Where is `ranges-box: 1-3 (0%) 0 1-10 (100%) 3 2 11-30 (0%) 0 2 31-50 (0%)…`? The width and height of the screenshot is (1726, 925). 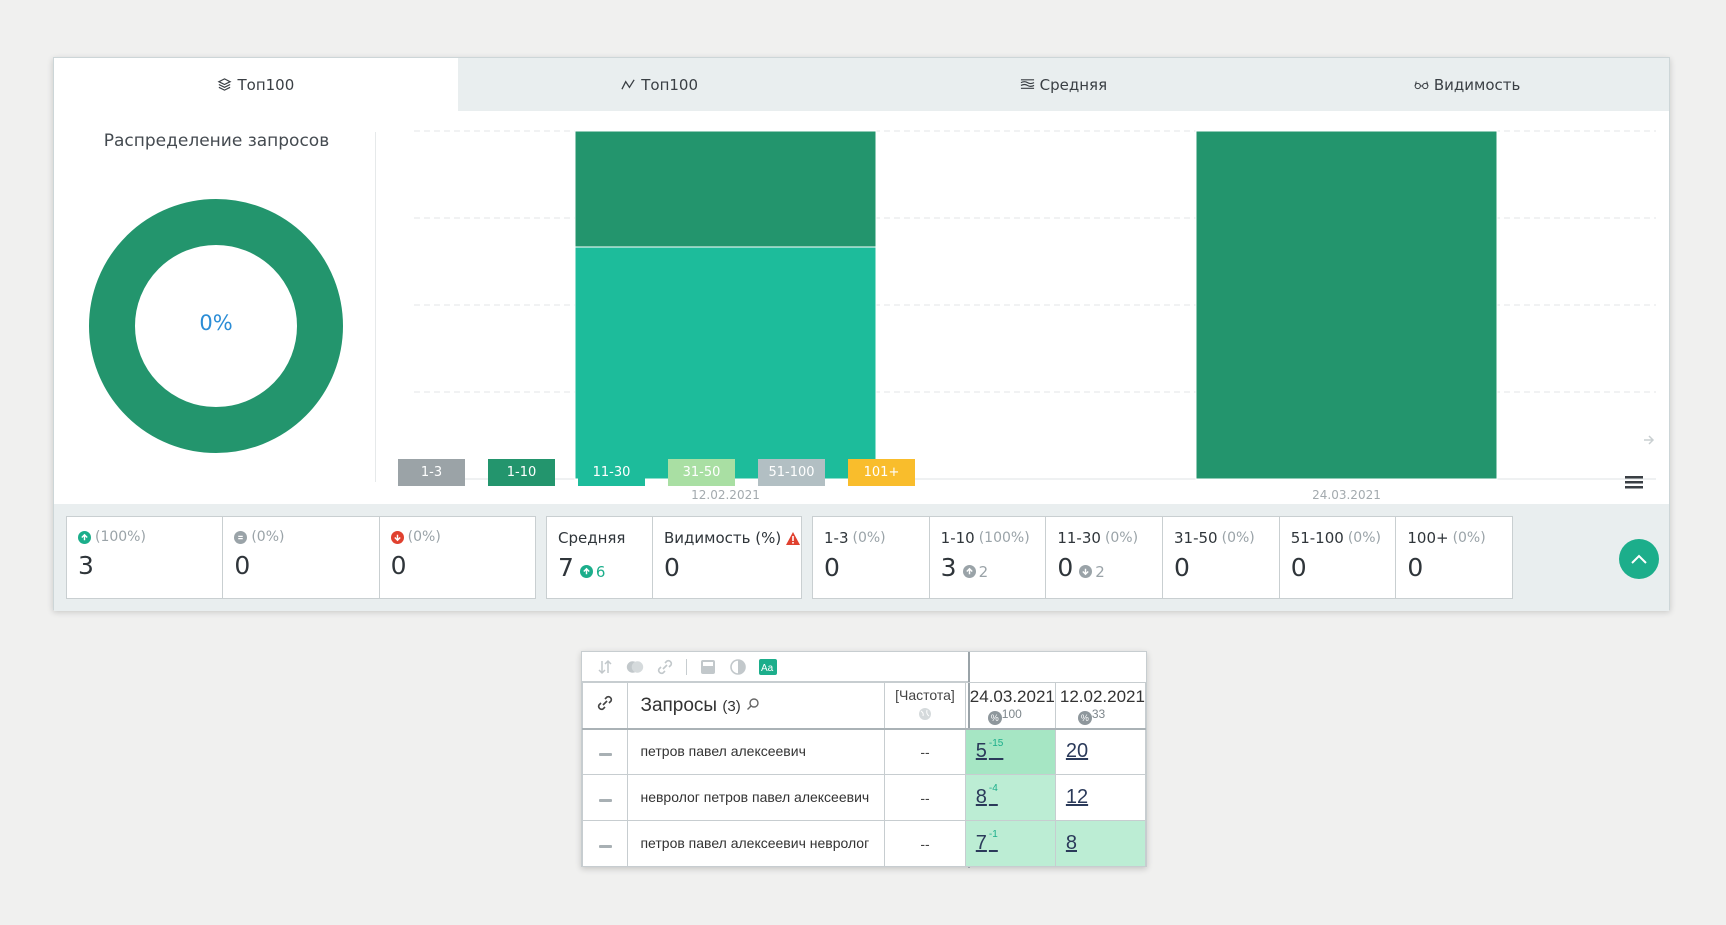 ranges-box: 1-3 (0%) 0 1-10 (100%) 3 2 11-30 (0%) 0 2 31-50 (0%)… is located at coordinates (1162, 557).